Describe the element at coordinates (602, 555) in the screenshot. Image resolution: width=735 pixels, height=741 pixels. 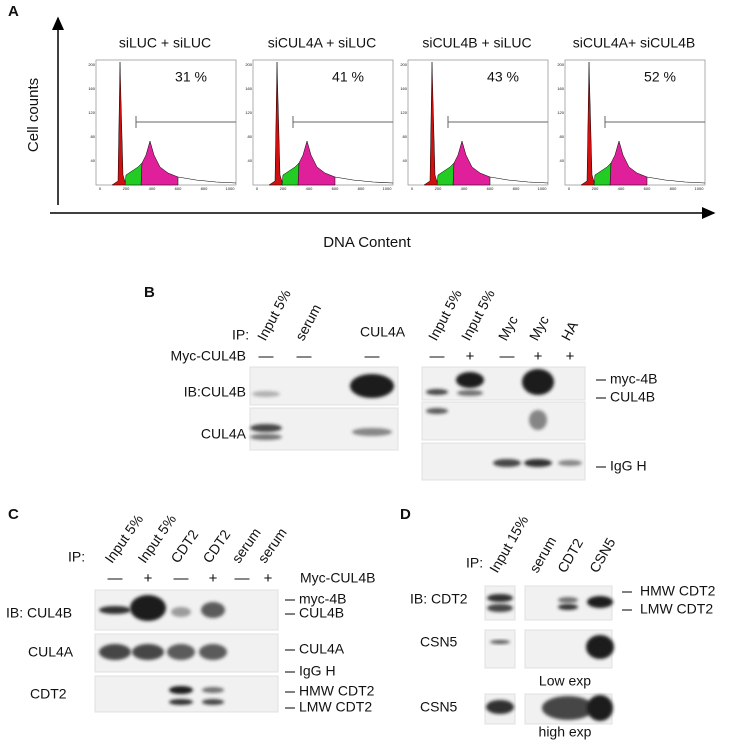
I see `lane-label: CSN5` at that location.